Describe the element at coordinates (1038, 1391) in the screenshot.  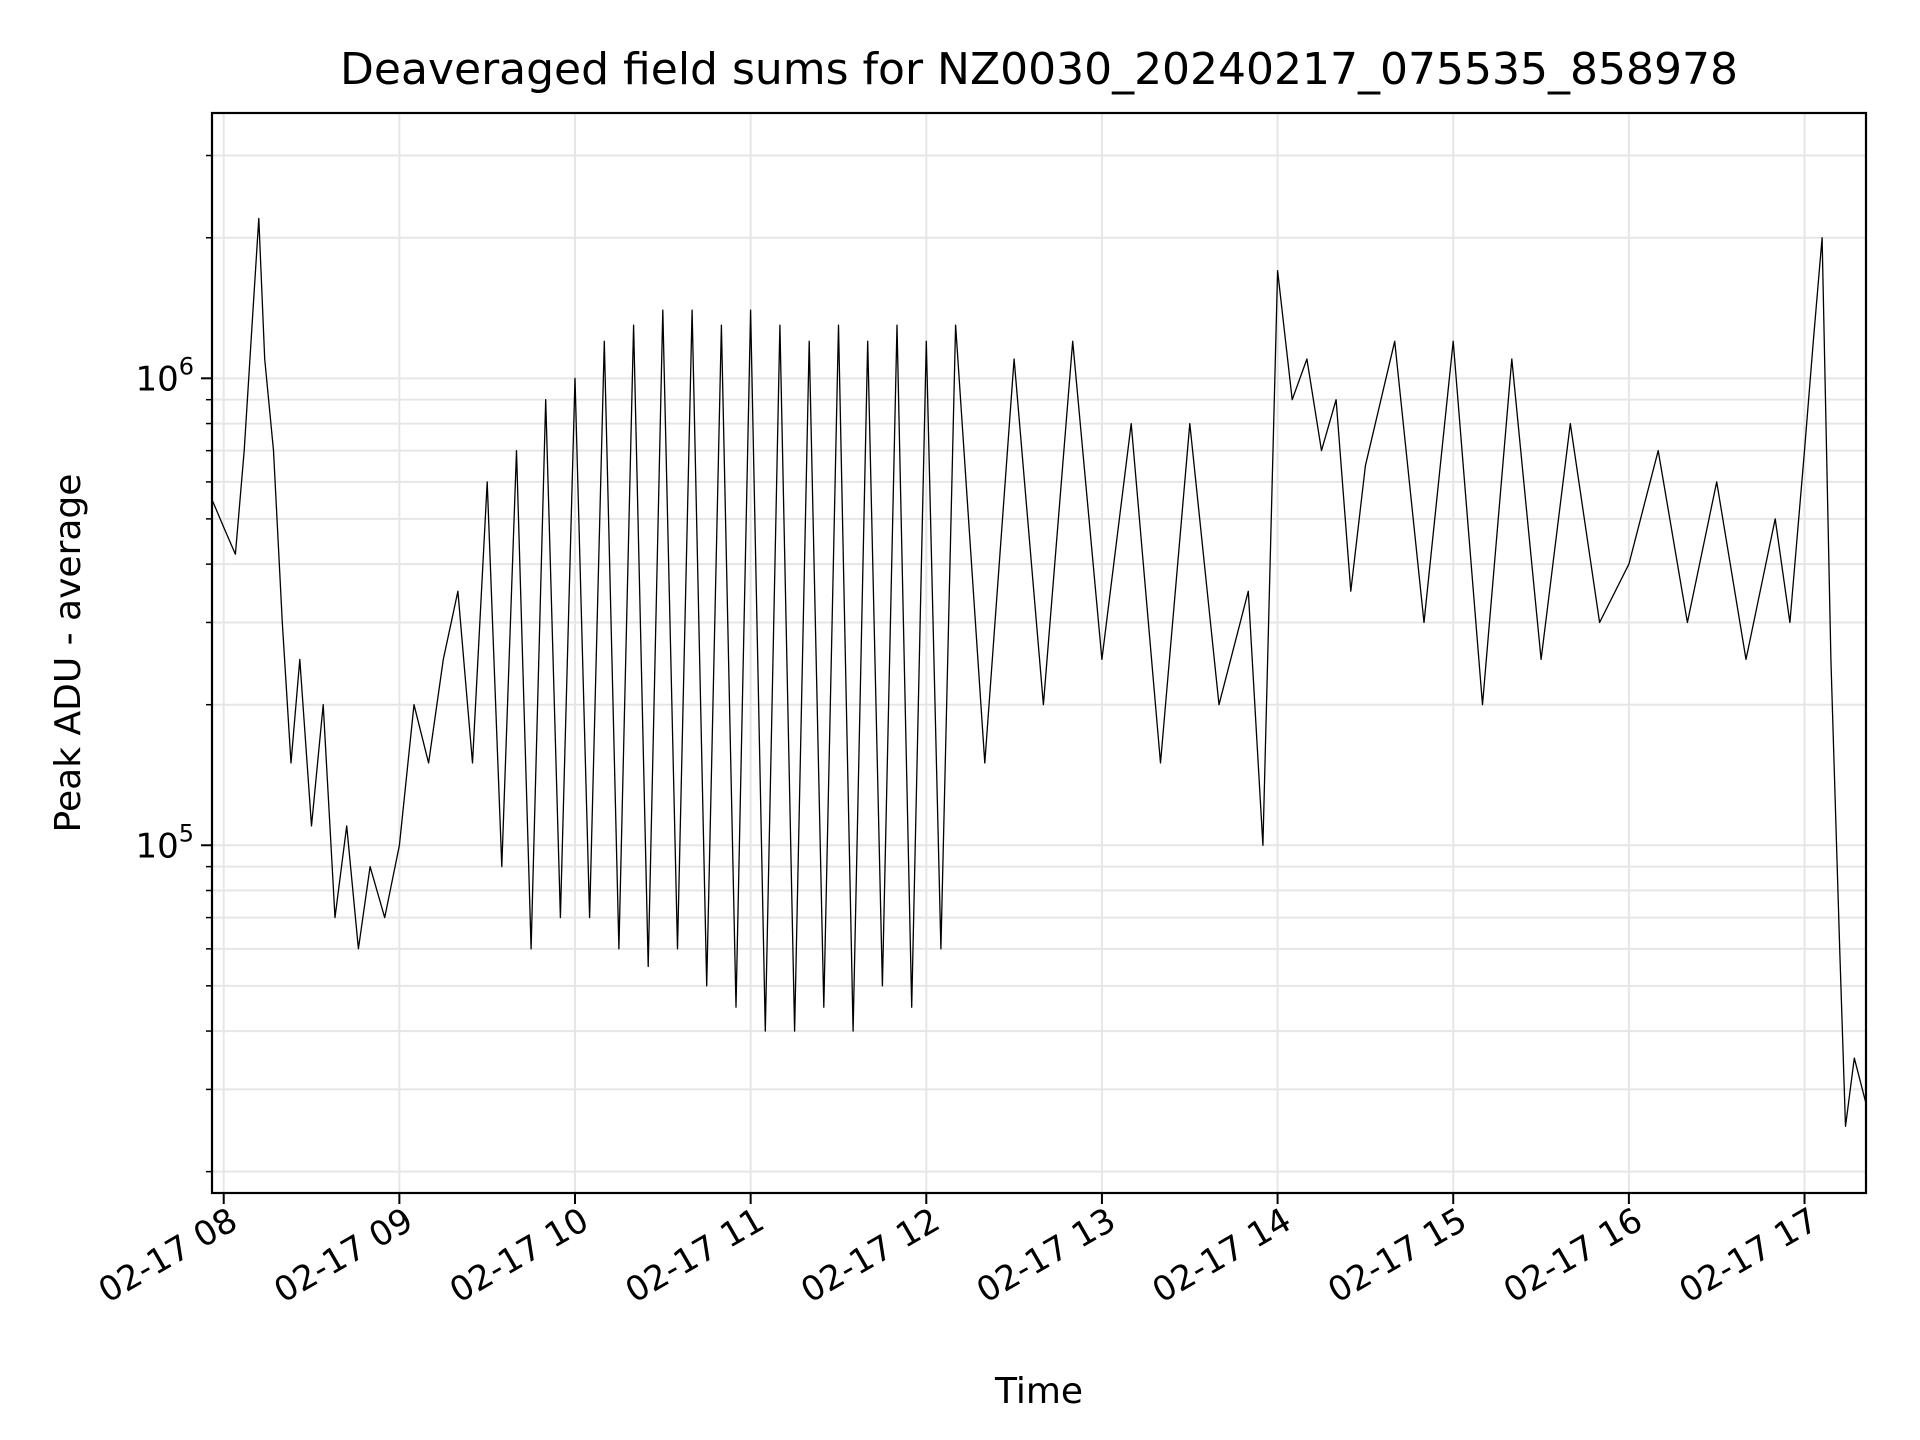
I see `x-axis-label: Time` at that location.